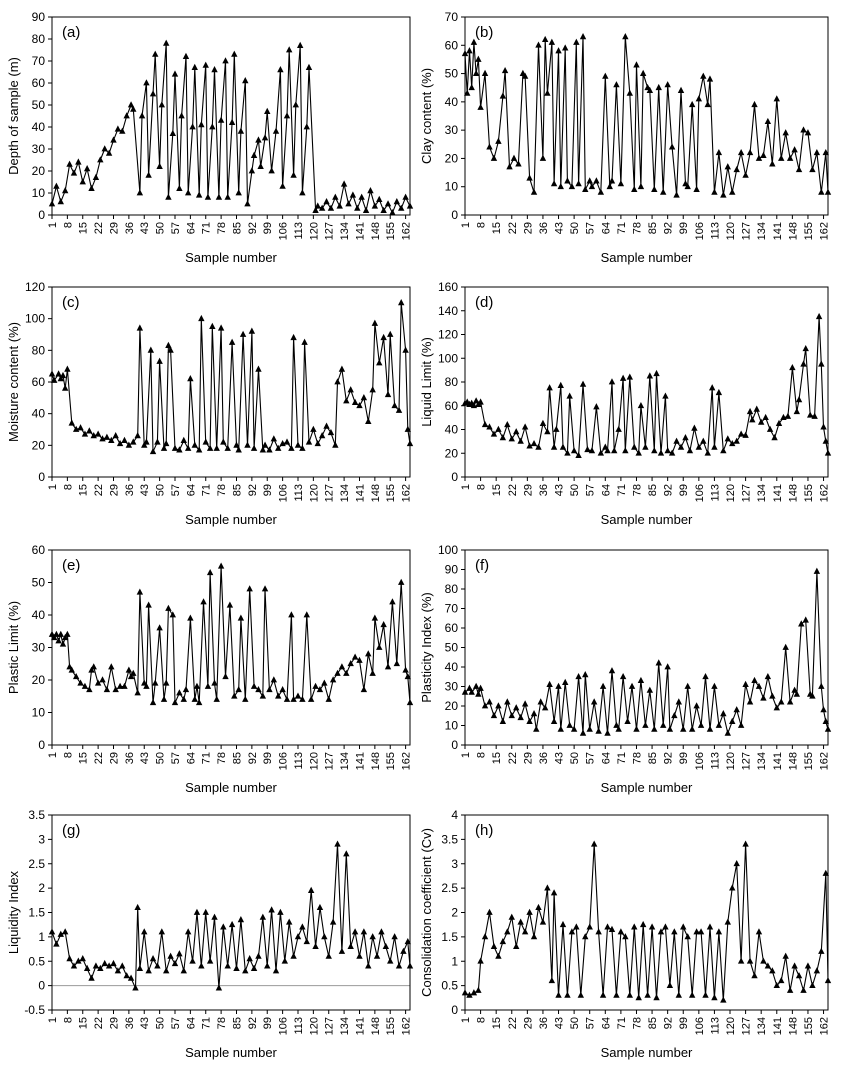 Image resolution: width=850 pixels, height=1066 pixels. I want to click on x-tick-label: 134, so click(345, 493).